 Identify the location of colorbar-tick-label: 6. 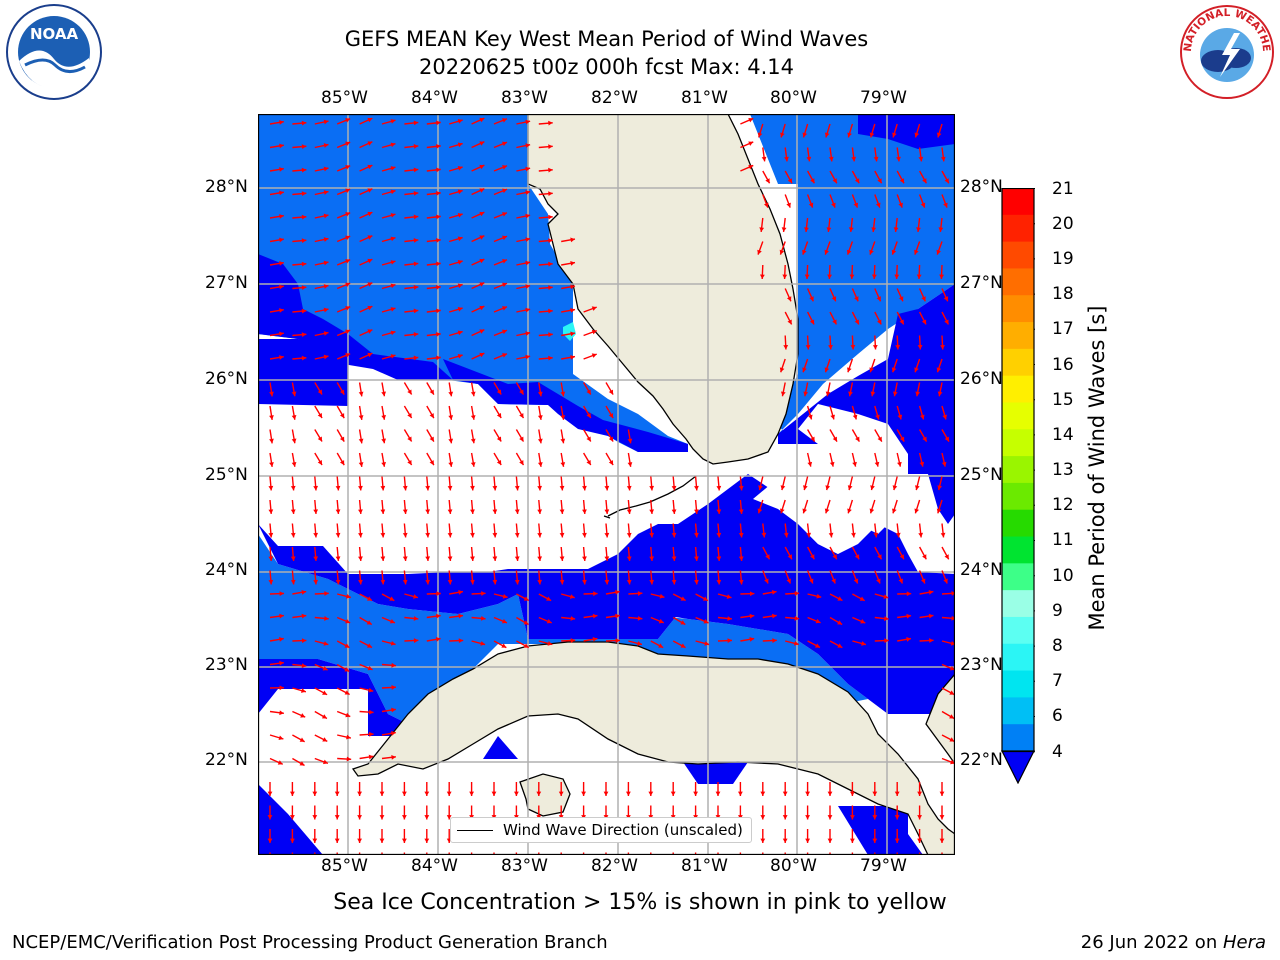
(1057, 716).